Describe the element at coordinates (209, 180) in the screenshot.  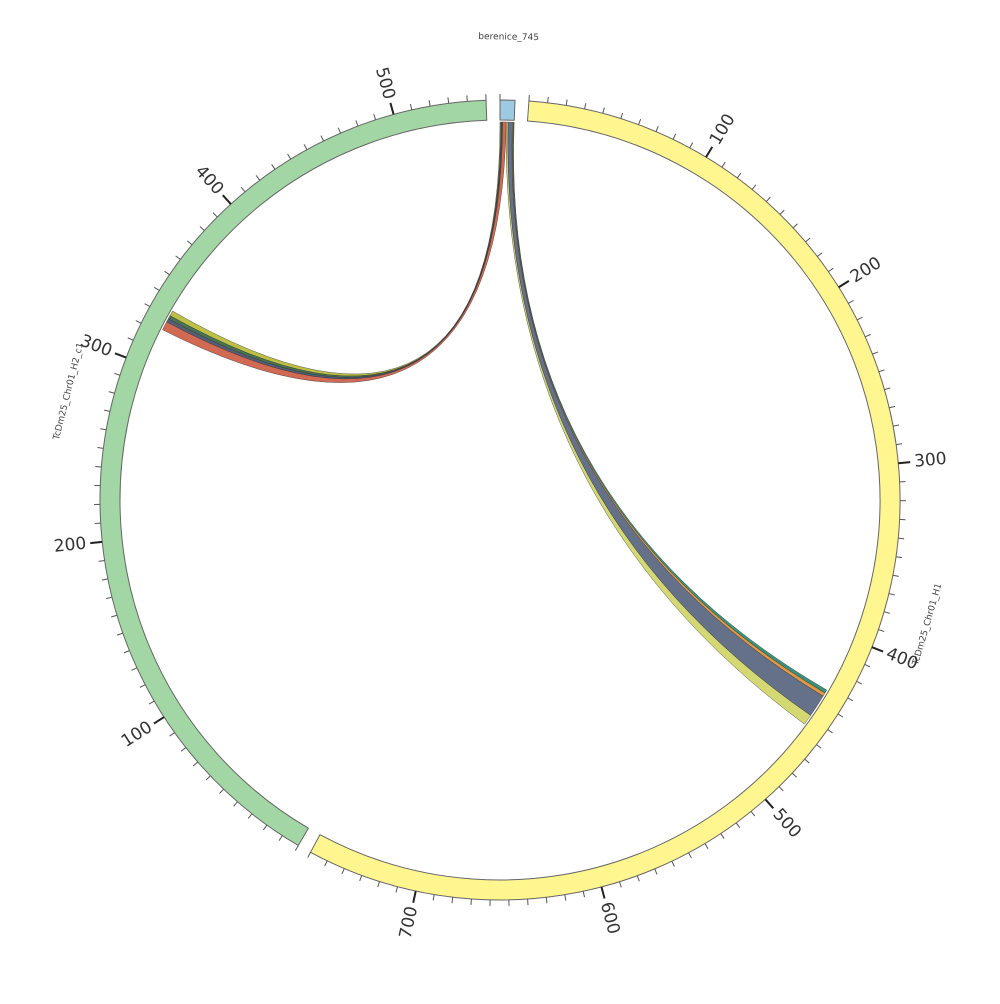
I see `tick-label: 400` at that location.